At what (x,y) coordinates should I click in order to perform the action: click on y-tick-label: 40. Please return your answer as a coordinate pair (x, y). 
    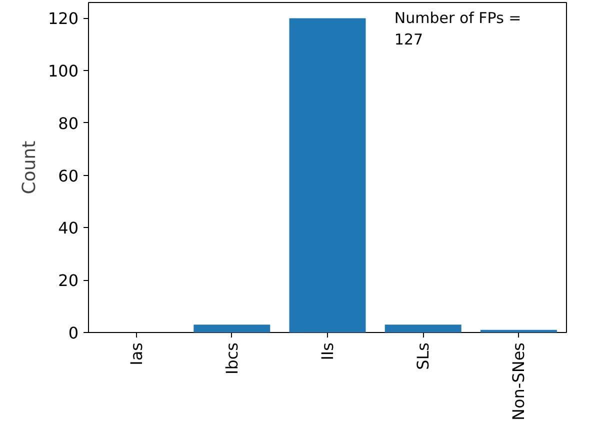
    Looking at the image, I should click on (68, 228).